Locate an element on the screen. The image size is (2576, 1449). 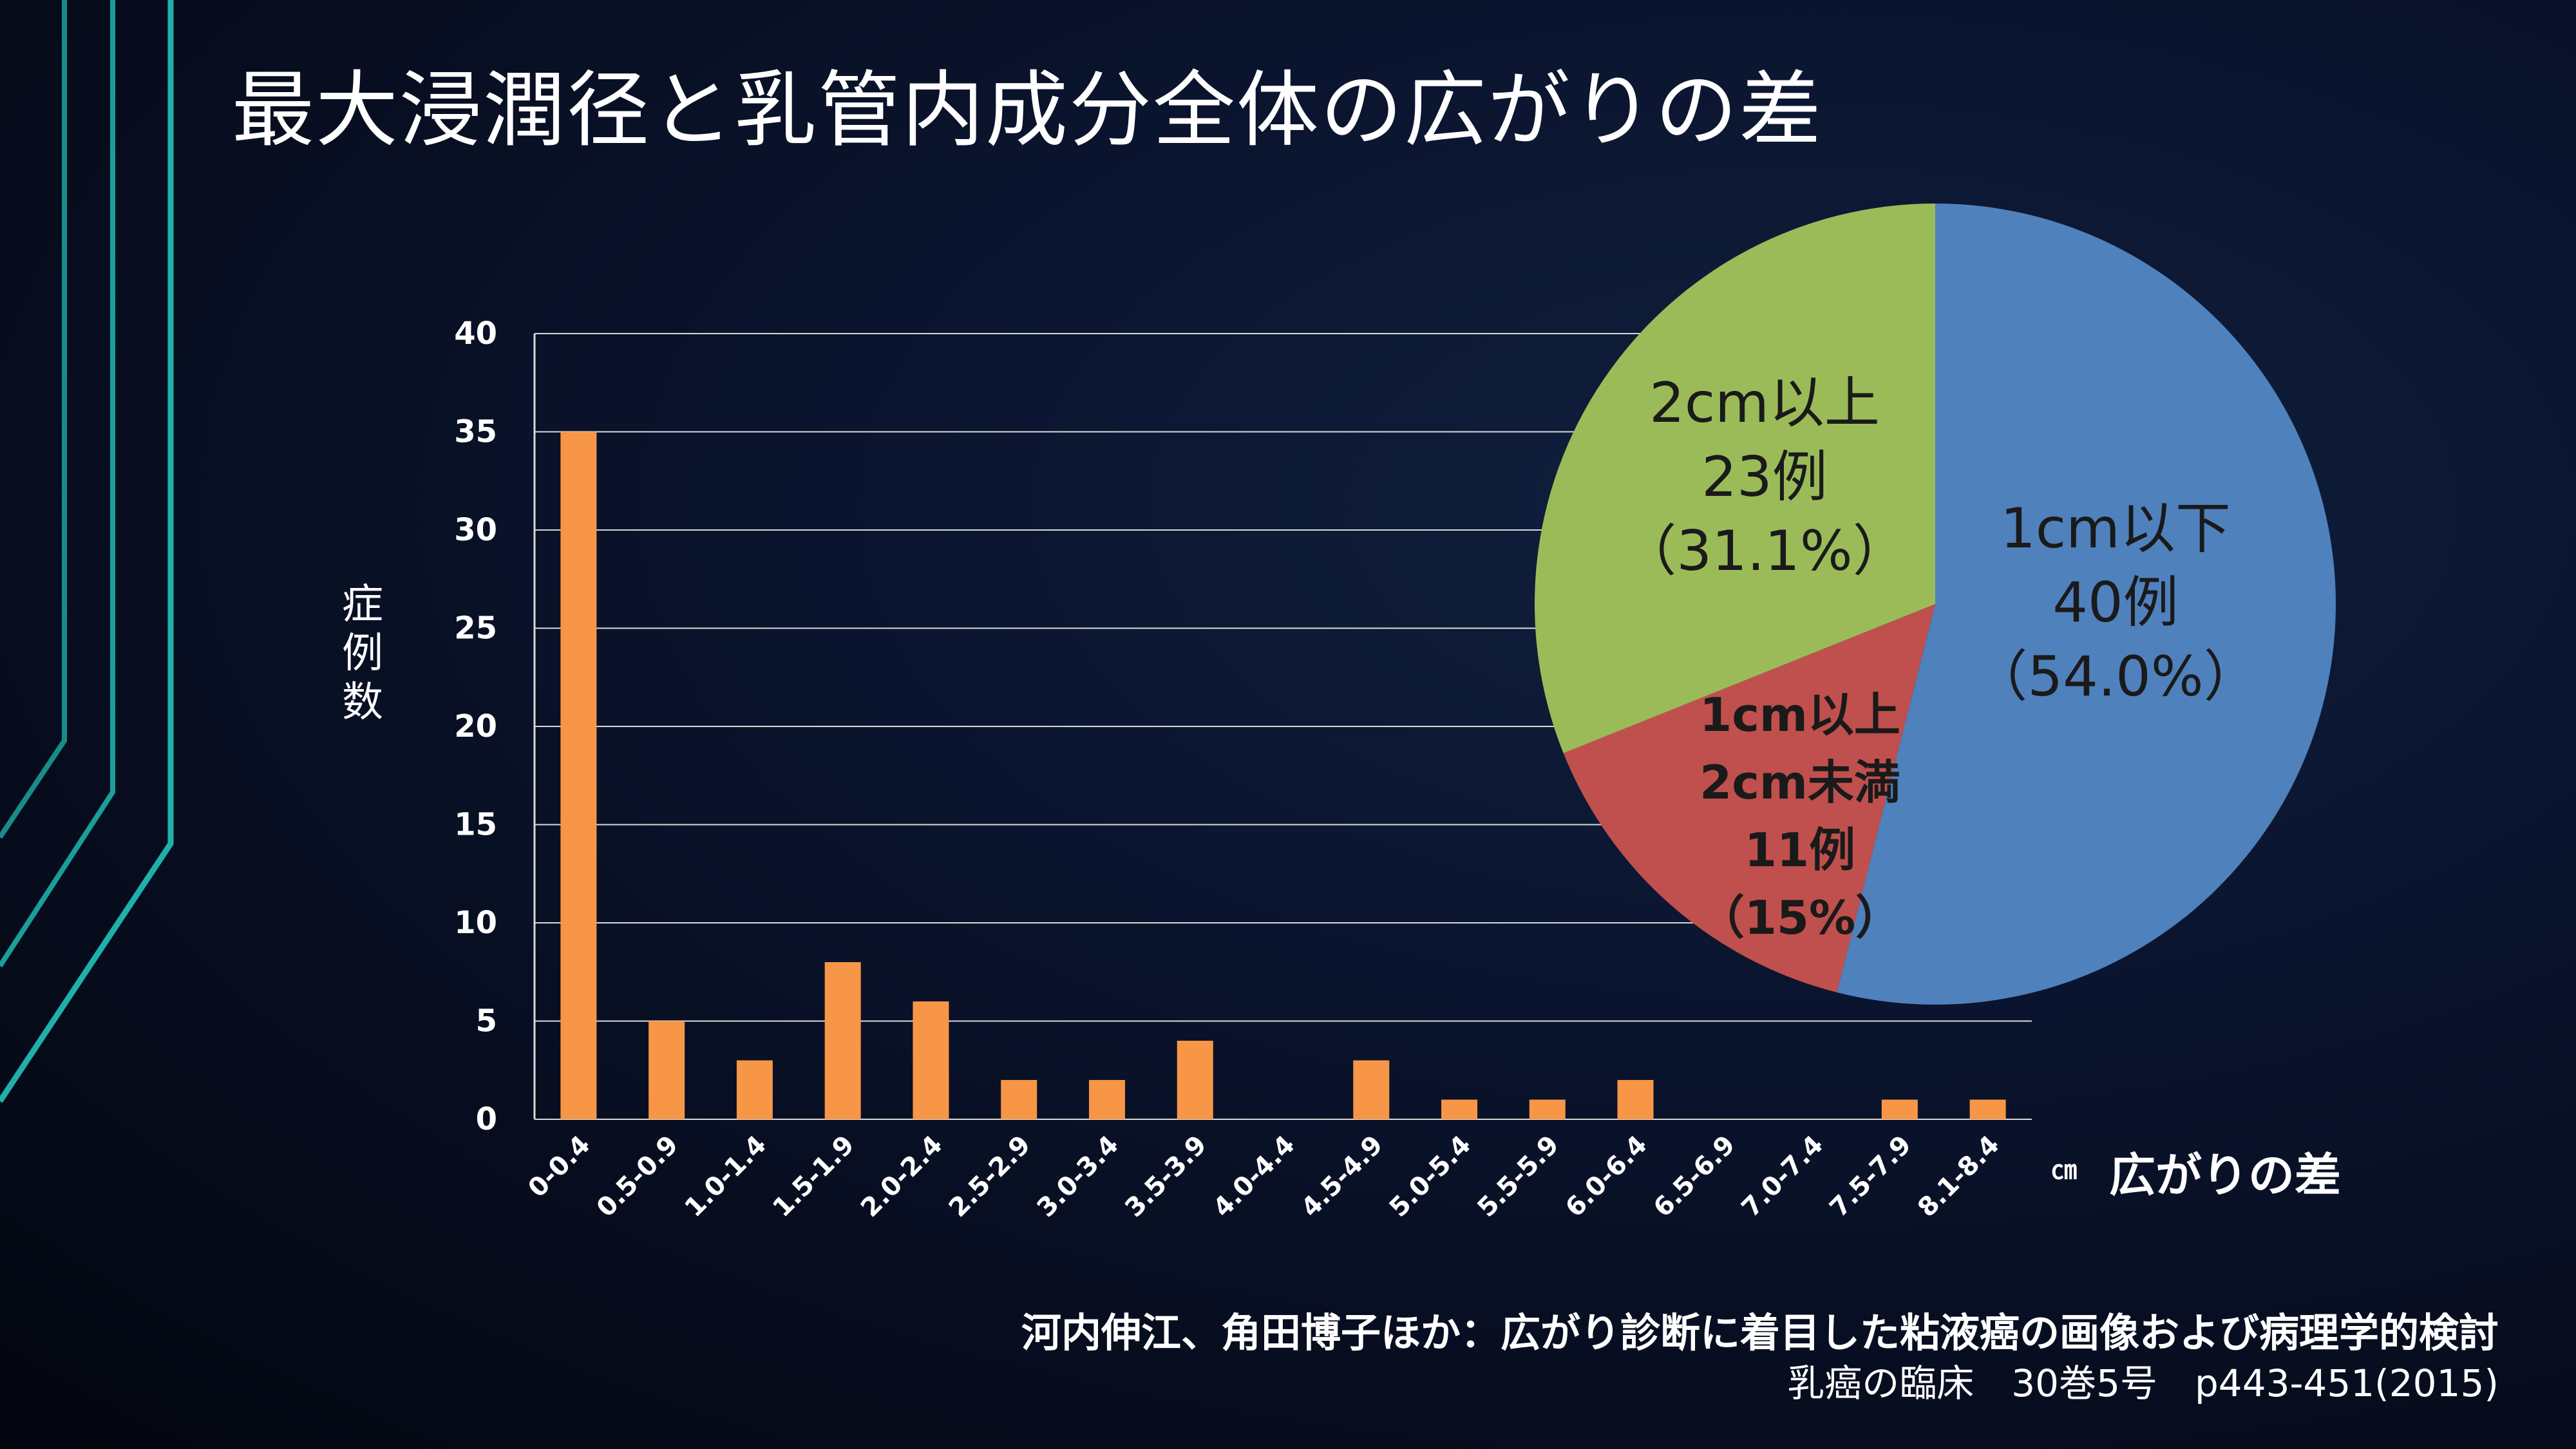
x-tick-label: 7.5-7.9 is located at coordinates (1870, 1176).